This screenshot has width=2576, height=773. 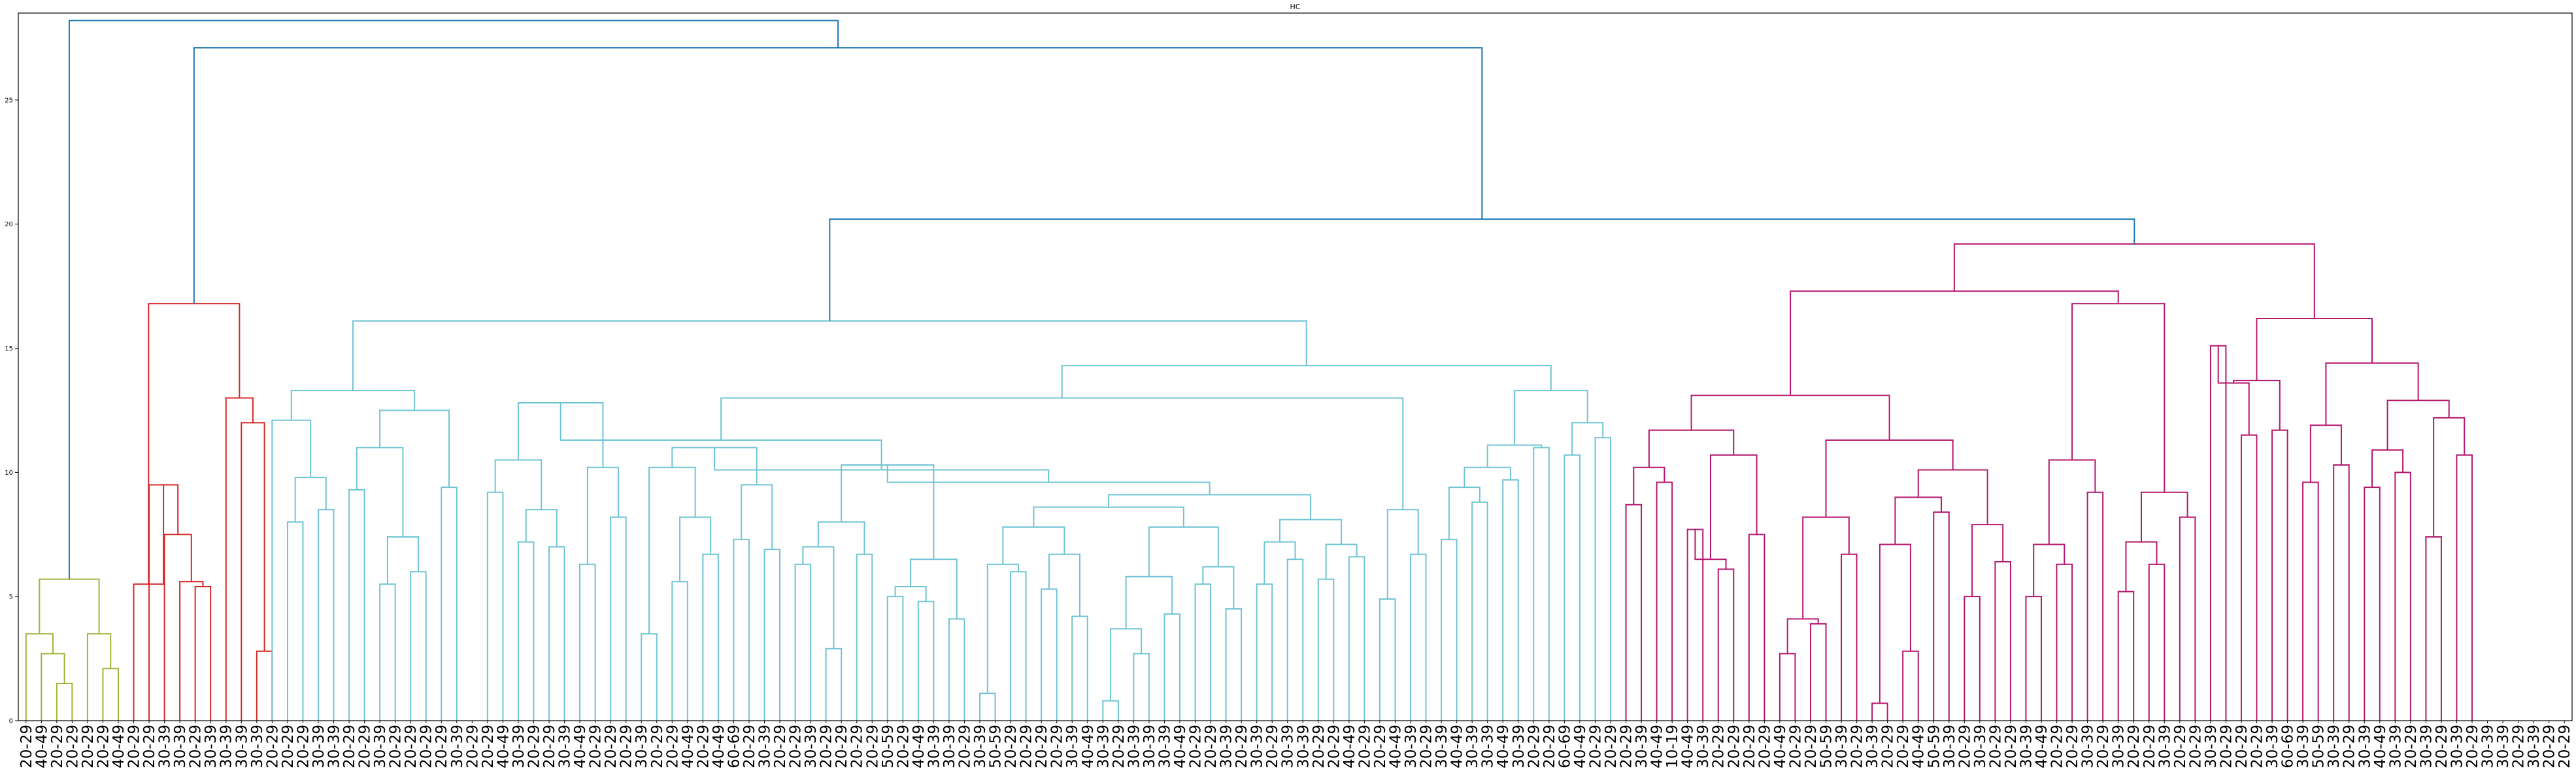 I want to click on dendrogram-link-m30, so click(x=2072, y=502).